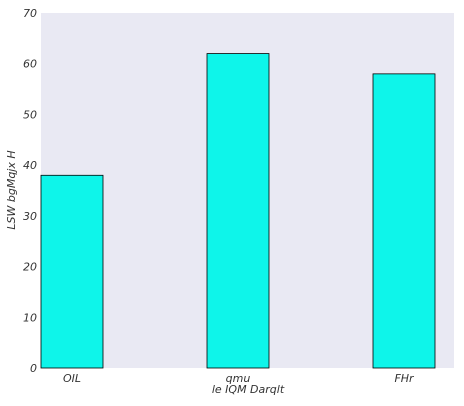 This screenshot has width=464, height=406. I want to click on bar-oil, so click(72, 271).